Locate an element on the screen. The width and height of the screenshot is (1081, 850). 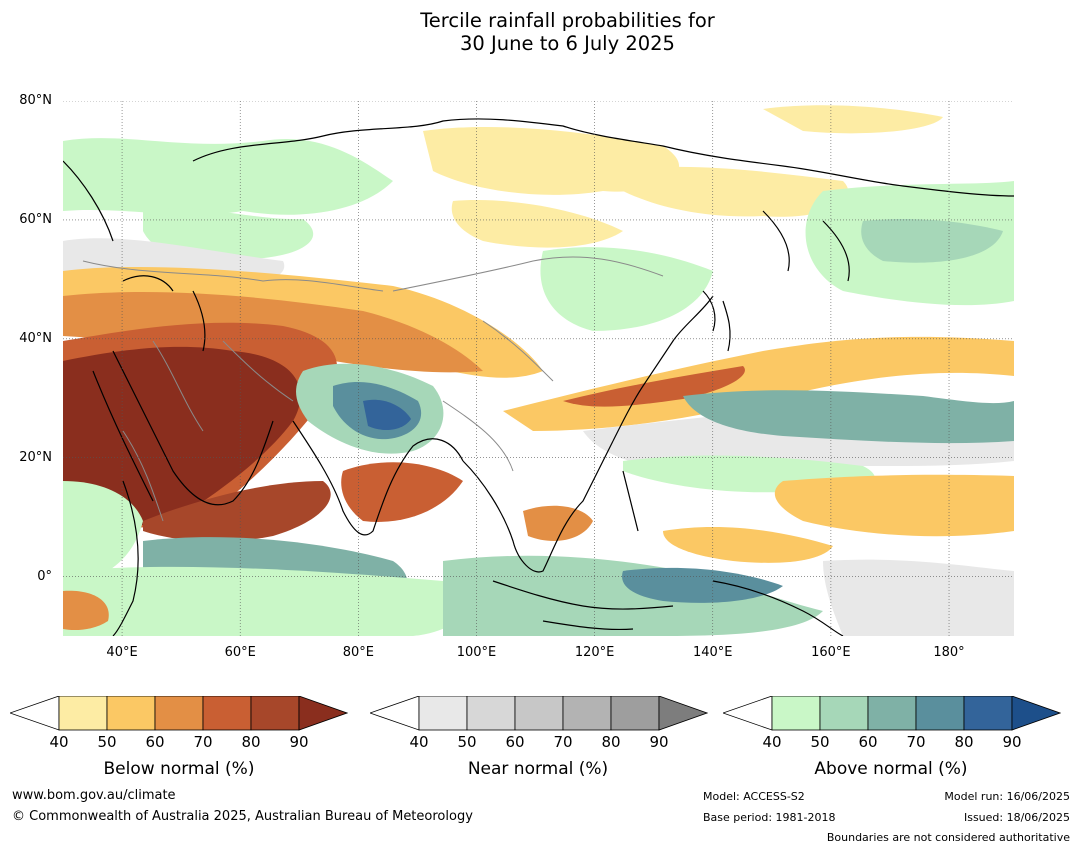
coast-korea-japan is located at coordinates (716, 321).